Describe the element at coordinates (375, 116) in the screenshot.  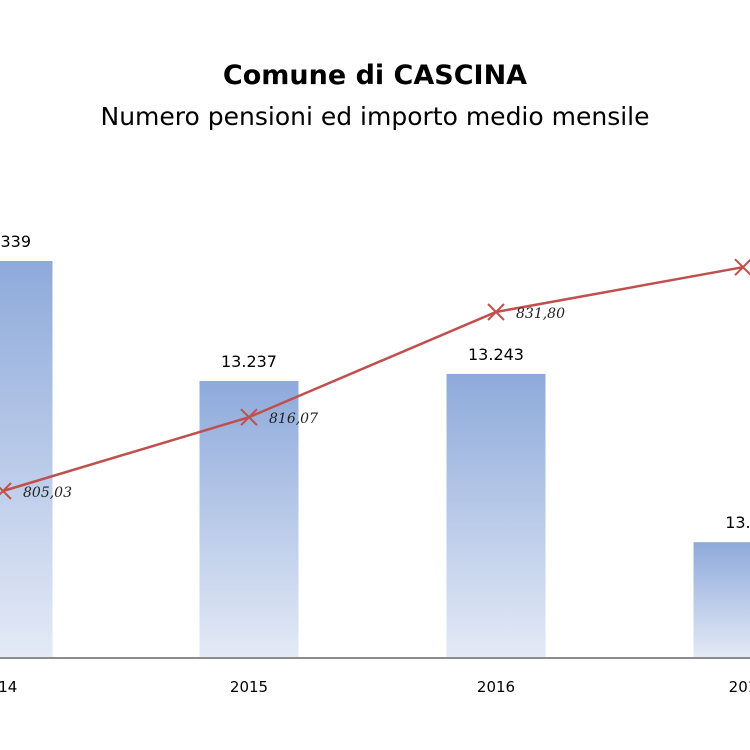
I see `chart-subtitle: Numero pensioni ed importo medio mensile` at that location.